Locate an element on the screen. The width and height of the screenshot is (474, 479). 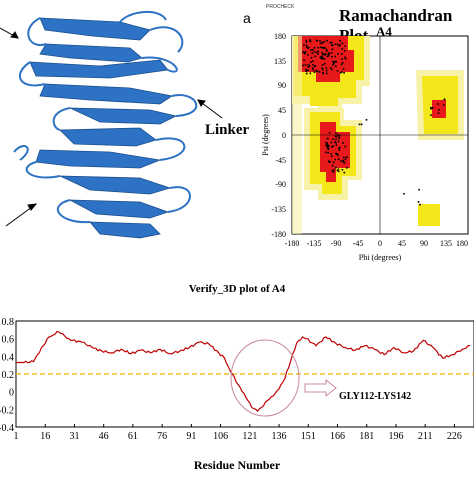
rama-ytick-m45: -45 is located at coordinates (280, 160).